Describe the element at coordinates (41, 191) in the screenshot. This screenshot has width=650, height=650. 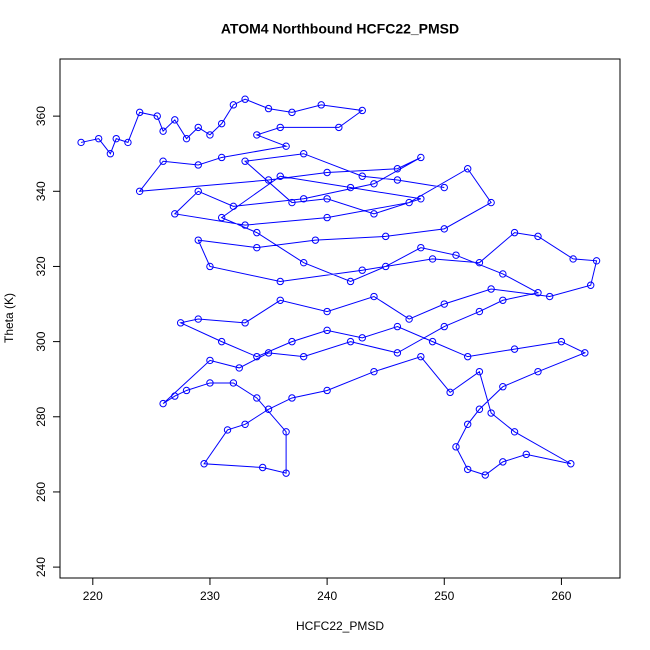
I see `y-tick-label: 340` at that location.